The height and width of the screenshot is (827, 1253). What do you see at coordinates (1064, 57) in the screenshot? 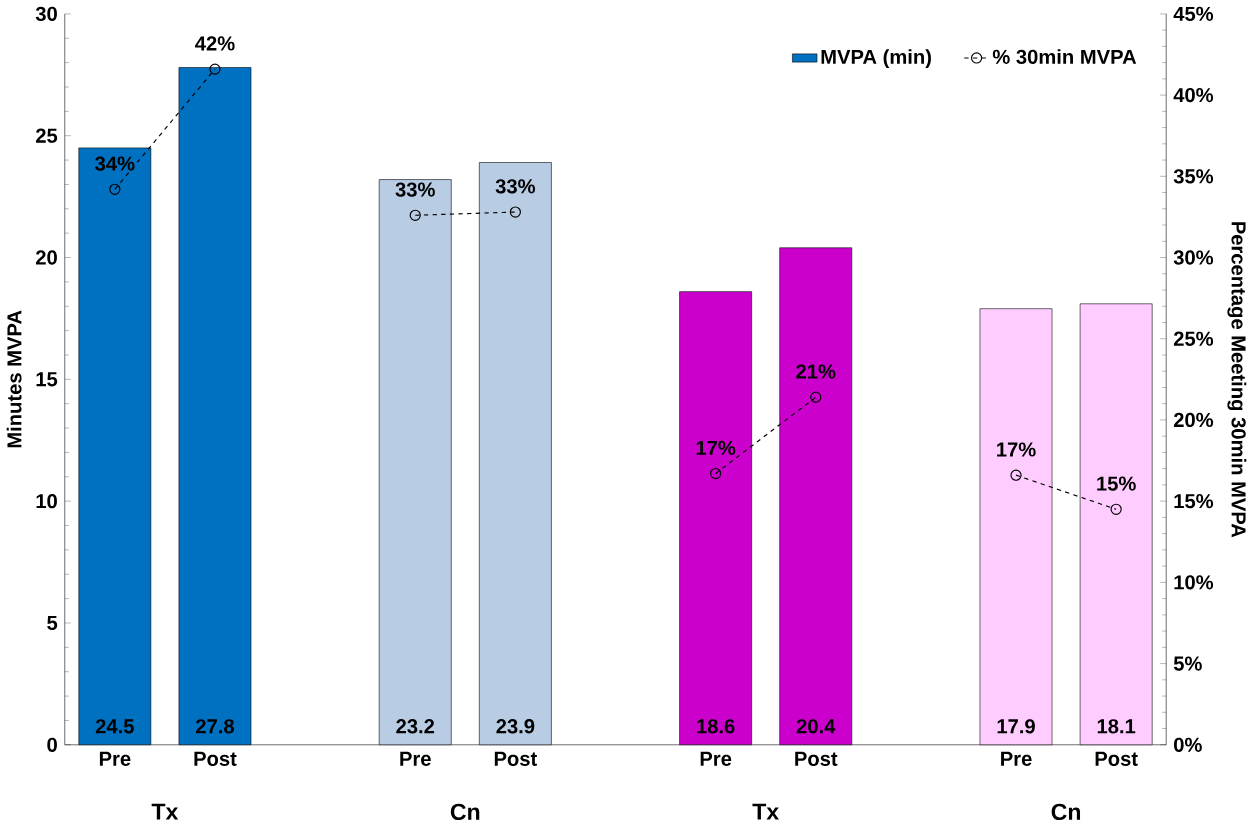
I see `legend-label: % 30min MVPA` at bounding box center [1064, 57].